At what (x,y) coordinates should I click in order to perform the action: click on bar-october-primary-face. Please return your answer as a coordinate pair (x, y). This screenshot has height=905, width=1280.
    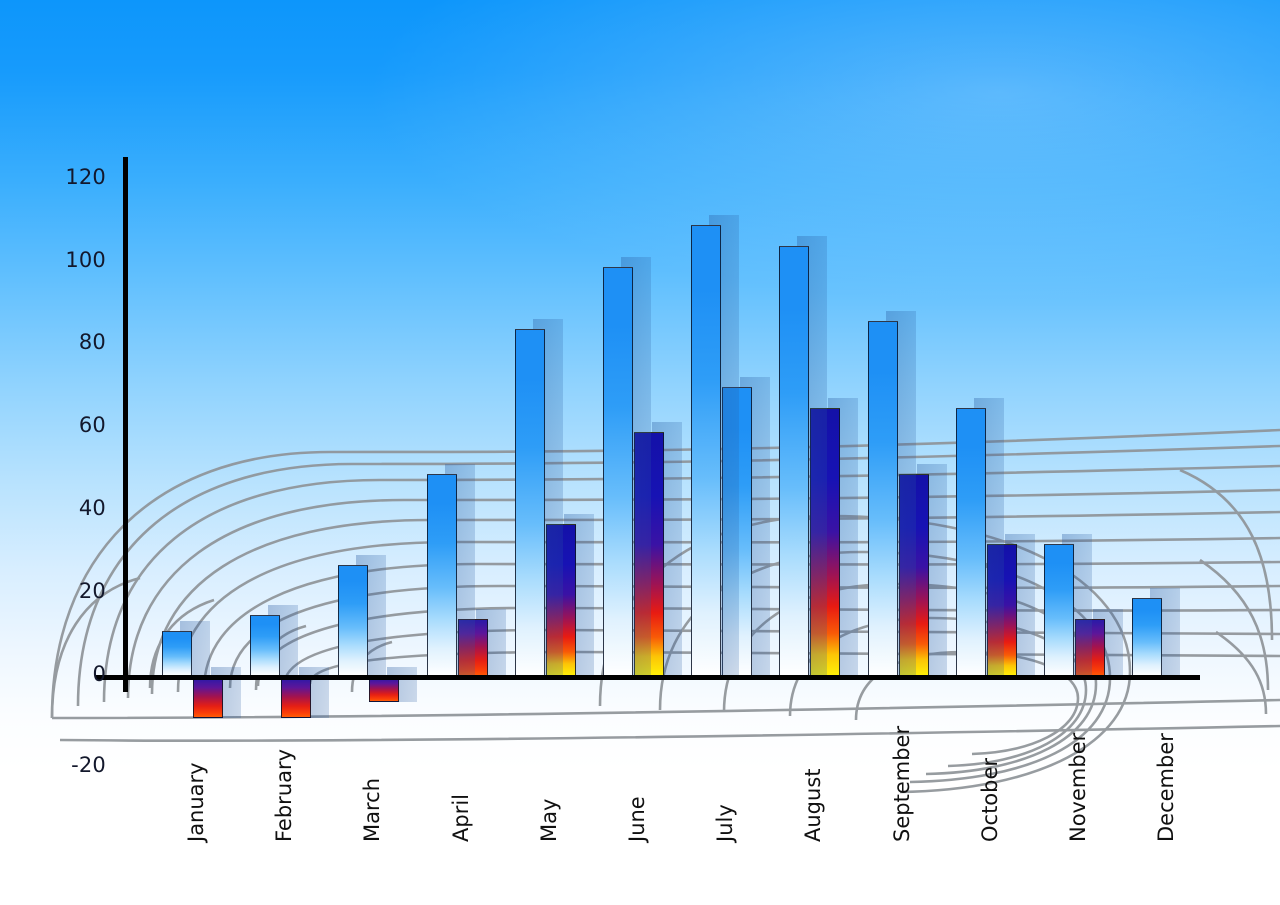
    Looking at the image, I should click on (970, 542).